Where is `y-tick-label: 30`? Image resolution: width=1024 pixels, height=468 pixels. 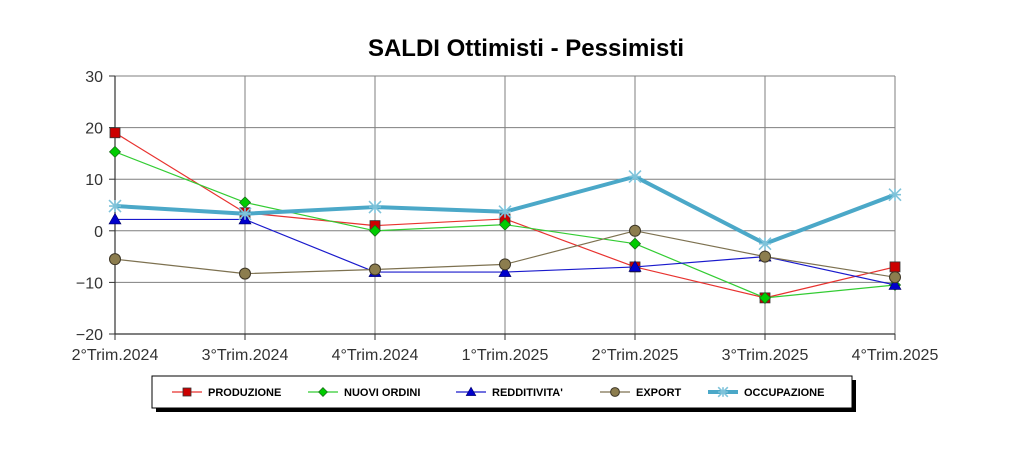
y-tick-label: 30 is located at coordinates (94, 77).